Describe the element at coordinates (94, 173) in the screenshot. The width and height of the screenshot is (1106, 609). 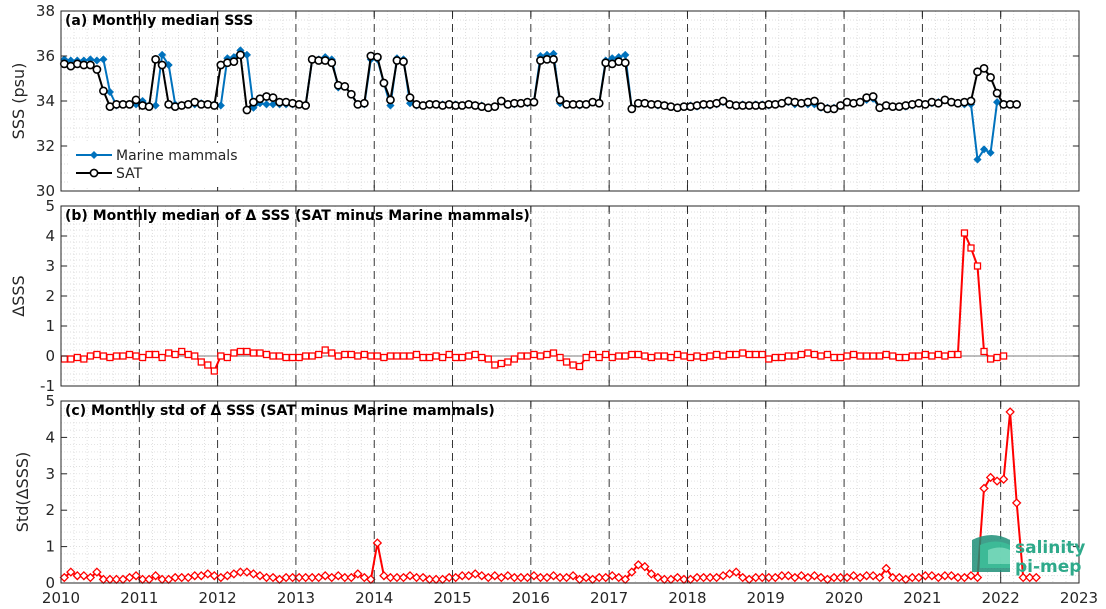
I see `legend-marker-sat` at that location.